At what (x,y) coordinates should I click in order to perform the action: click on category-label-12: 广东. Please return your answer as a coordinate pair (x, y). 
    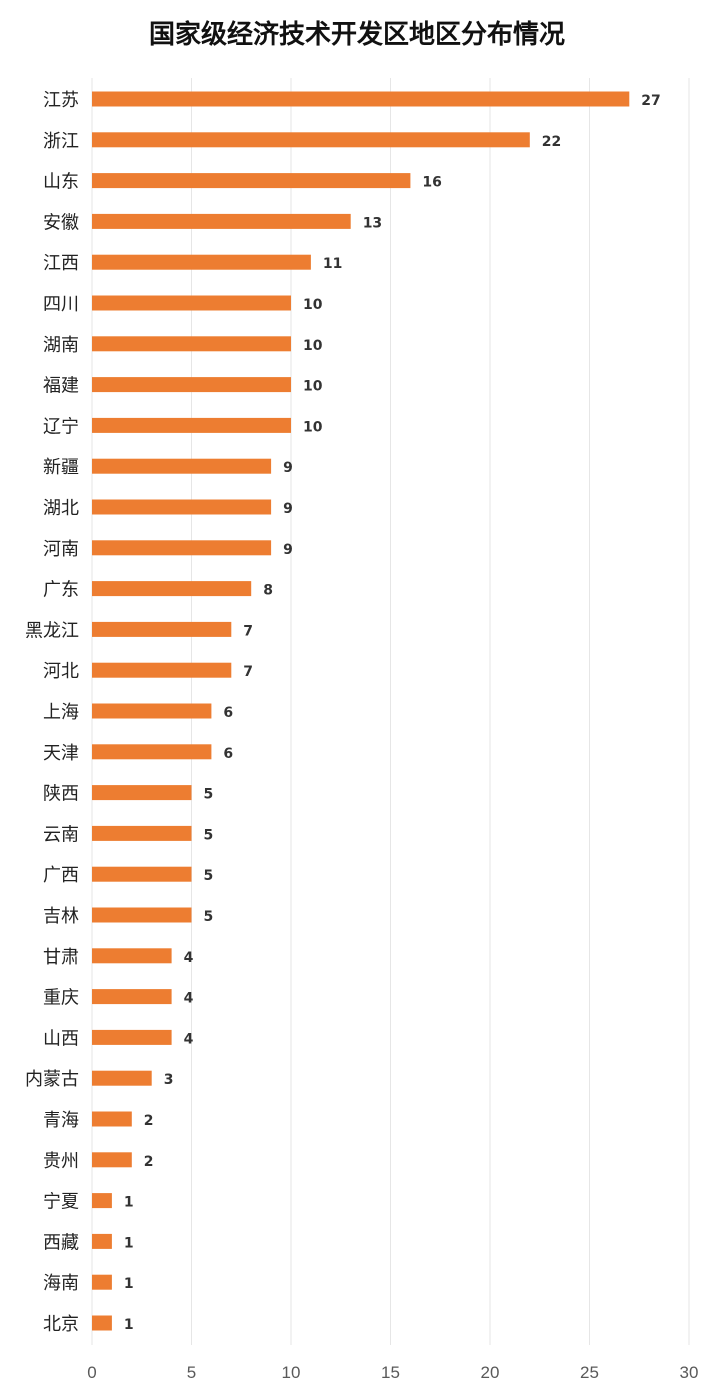
    Looking at the image, I should click on (61, 590).